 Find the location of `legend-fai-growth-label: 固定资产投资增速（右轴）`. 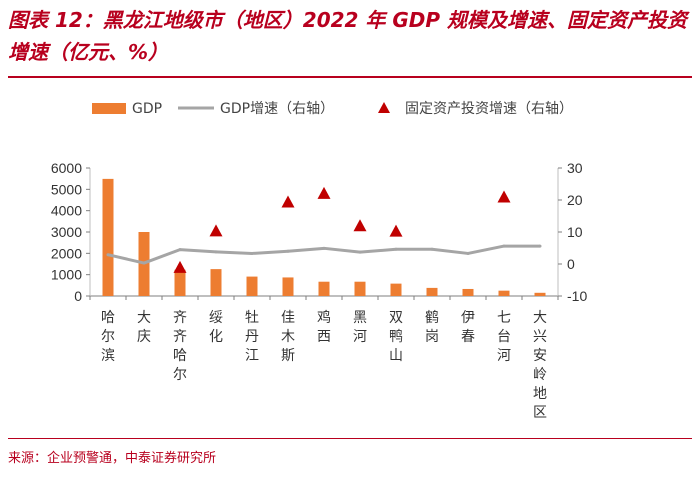

legend-fai-growth-label: 固定资产投资增速（右轴） is located at coordinates (489, 109).